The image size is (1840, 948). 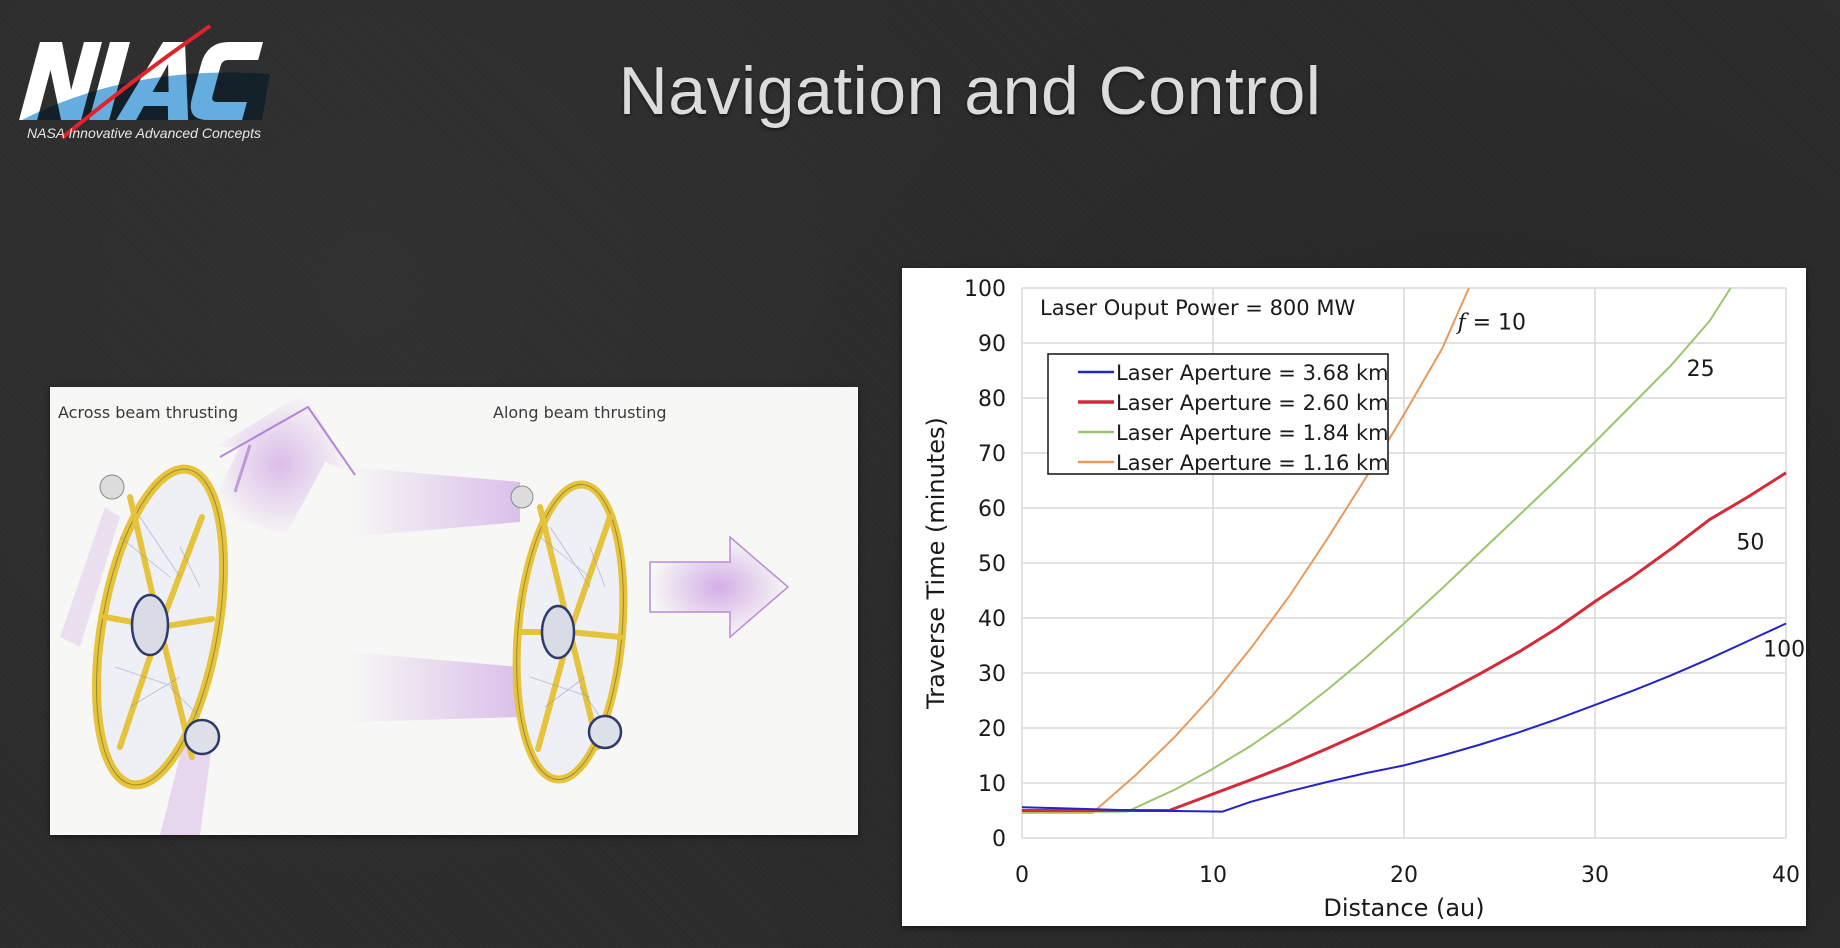 I want to click on curve-label: 25, so click(x=1701, y=369).